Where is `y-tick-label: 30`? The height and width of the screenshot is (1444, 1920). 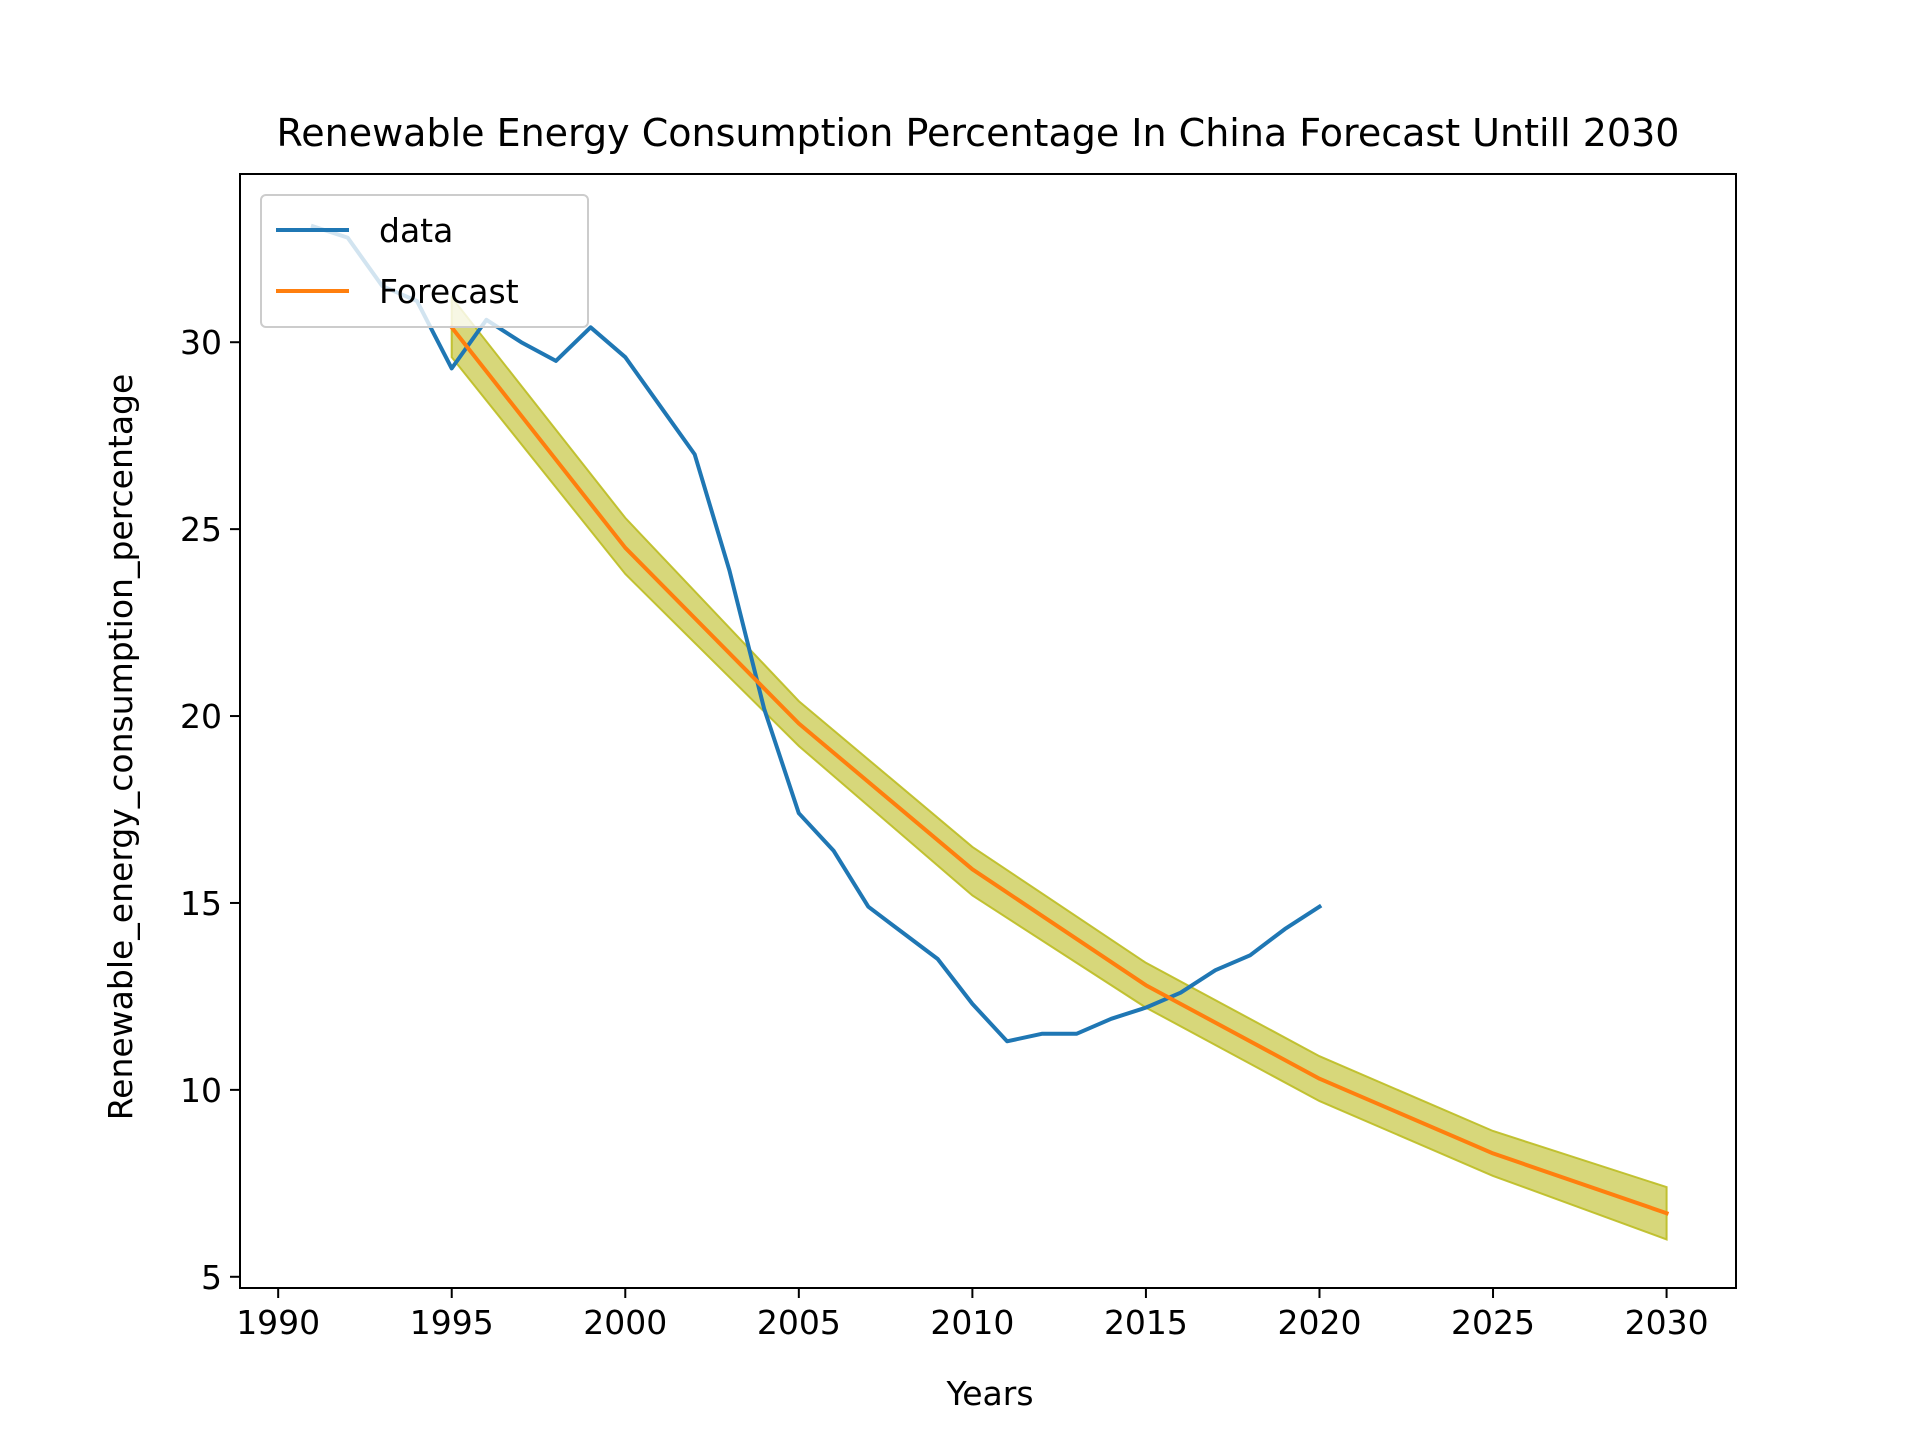
y-tick-label: 30 is located at coordinates (201, 342).